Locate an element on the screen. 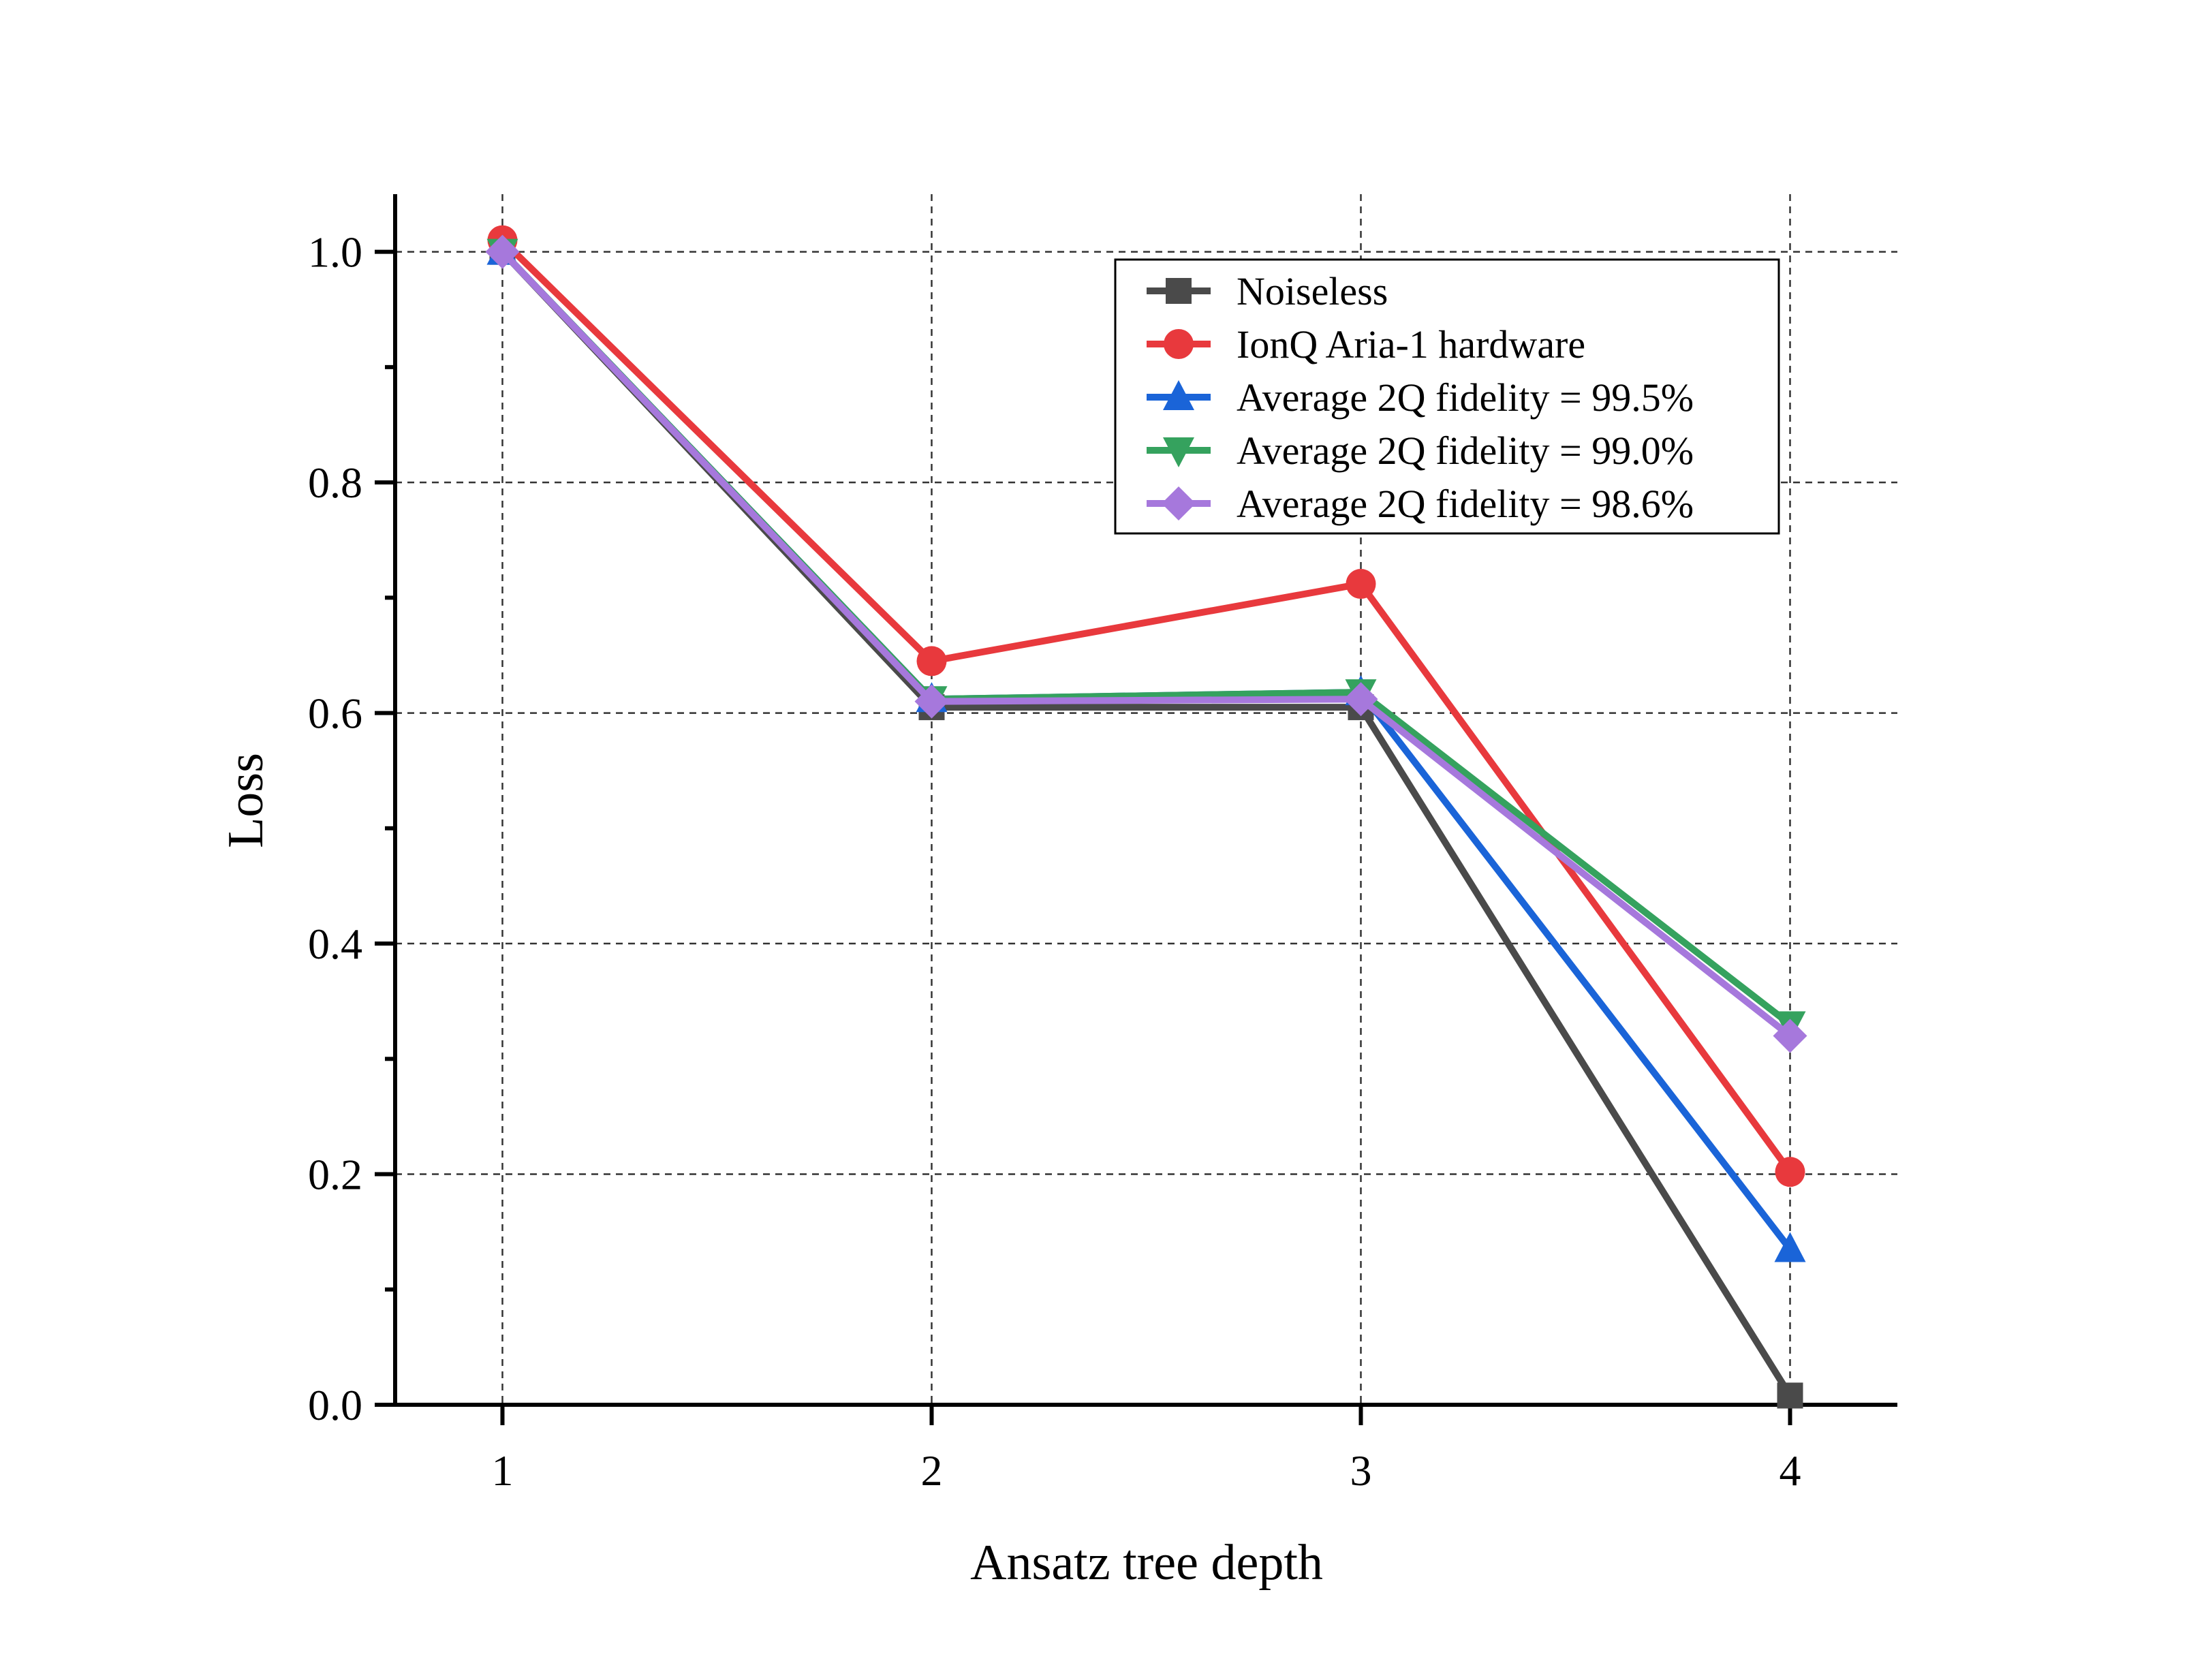 Image resolution: width=2191 pixels, height=1680 pixels. legend-label: IonQ Aria-1 hardware is located at coordinates (1411, 344).